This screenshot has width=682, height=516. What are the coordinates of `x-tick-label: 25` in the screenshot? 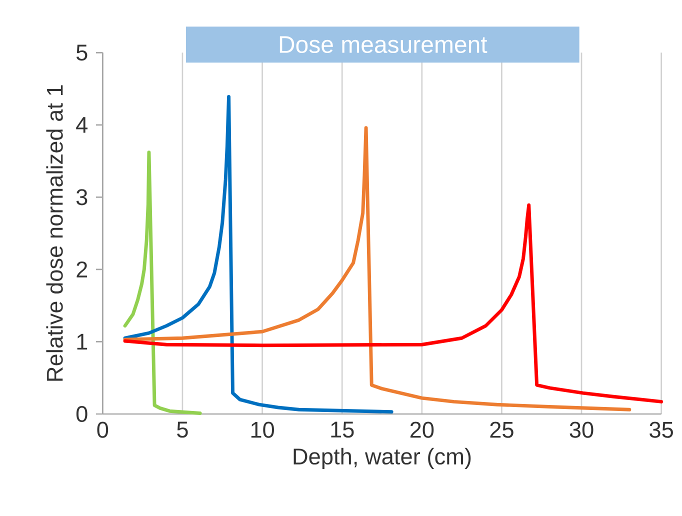 It's located at (502, 430).